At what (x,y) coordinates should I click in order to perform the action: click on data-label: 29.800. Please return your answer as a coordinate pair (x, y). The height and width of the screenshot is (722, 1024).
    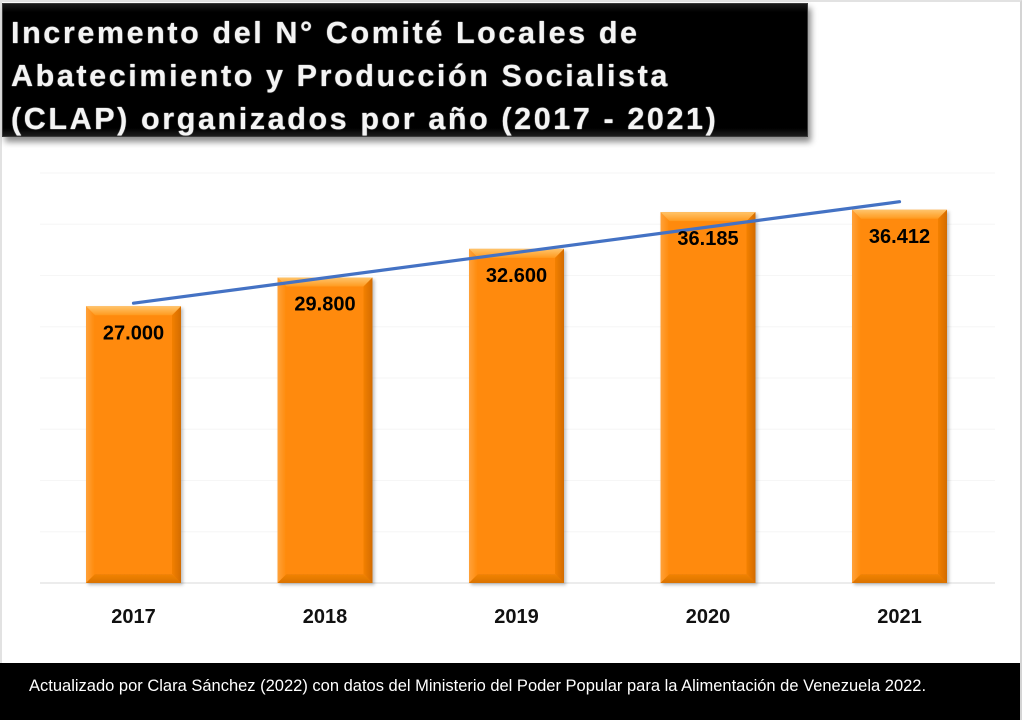
    Looking at the image, I should click on (324, 305).